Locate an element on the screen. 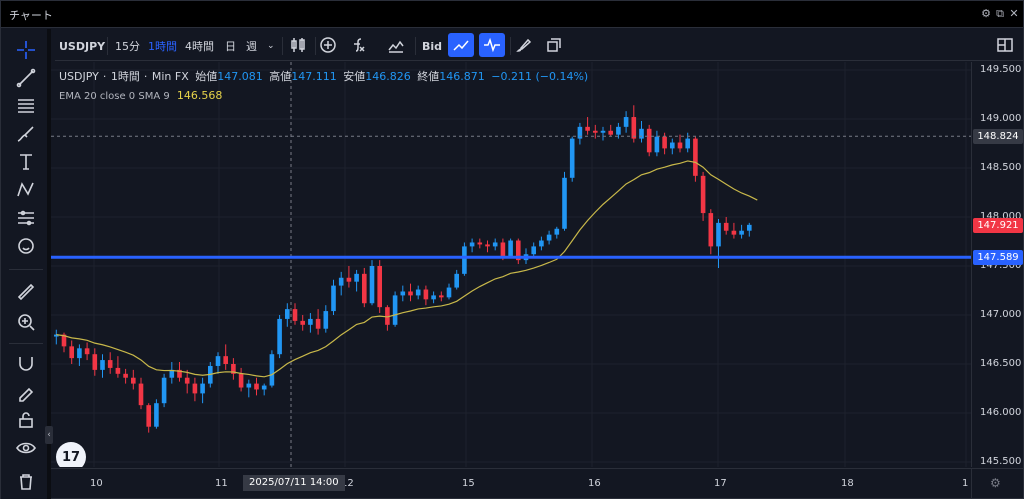  time-tick: 1 is located at coordinates (965, 483).